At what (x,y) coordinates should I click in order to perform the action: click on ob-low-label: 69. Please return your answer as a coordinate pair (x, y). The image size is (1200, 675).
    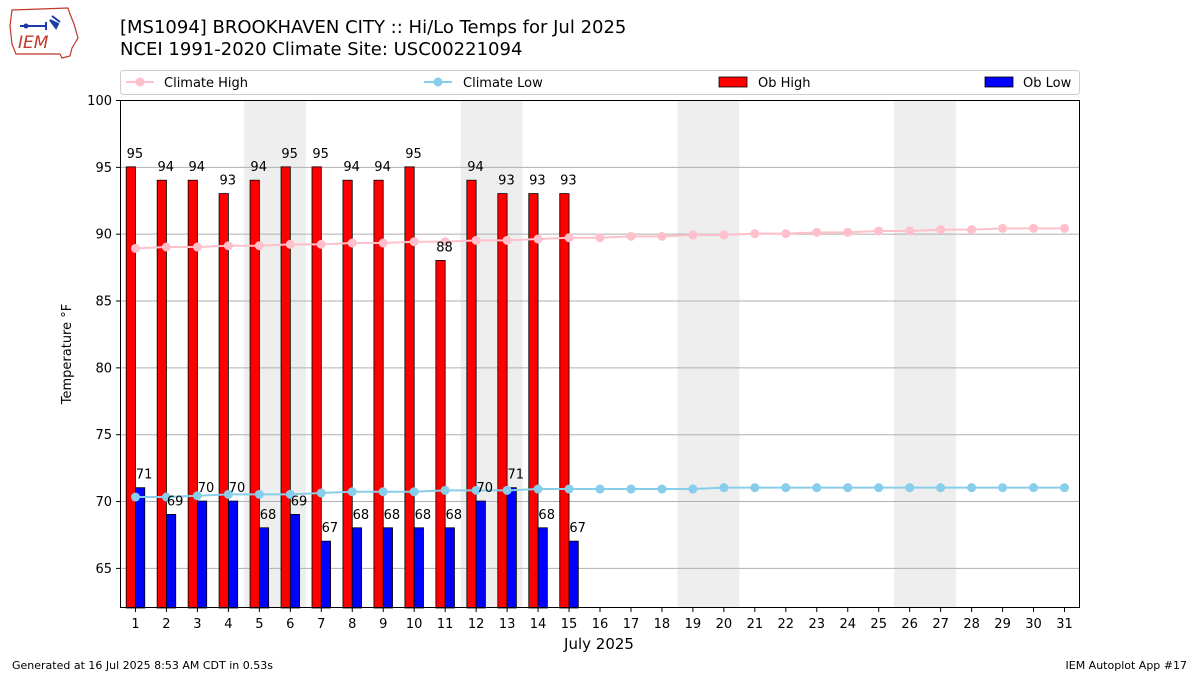
    Looking at the image, I should click on (299, 501).